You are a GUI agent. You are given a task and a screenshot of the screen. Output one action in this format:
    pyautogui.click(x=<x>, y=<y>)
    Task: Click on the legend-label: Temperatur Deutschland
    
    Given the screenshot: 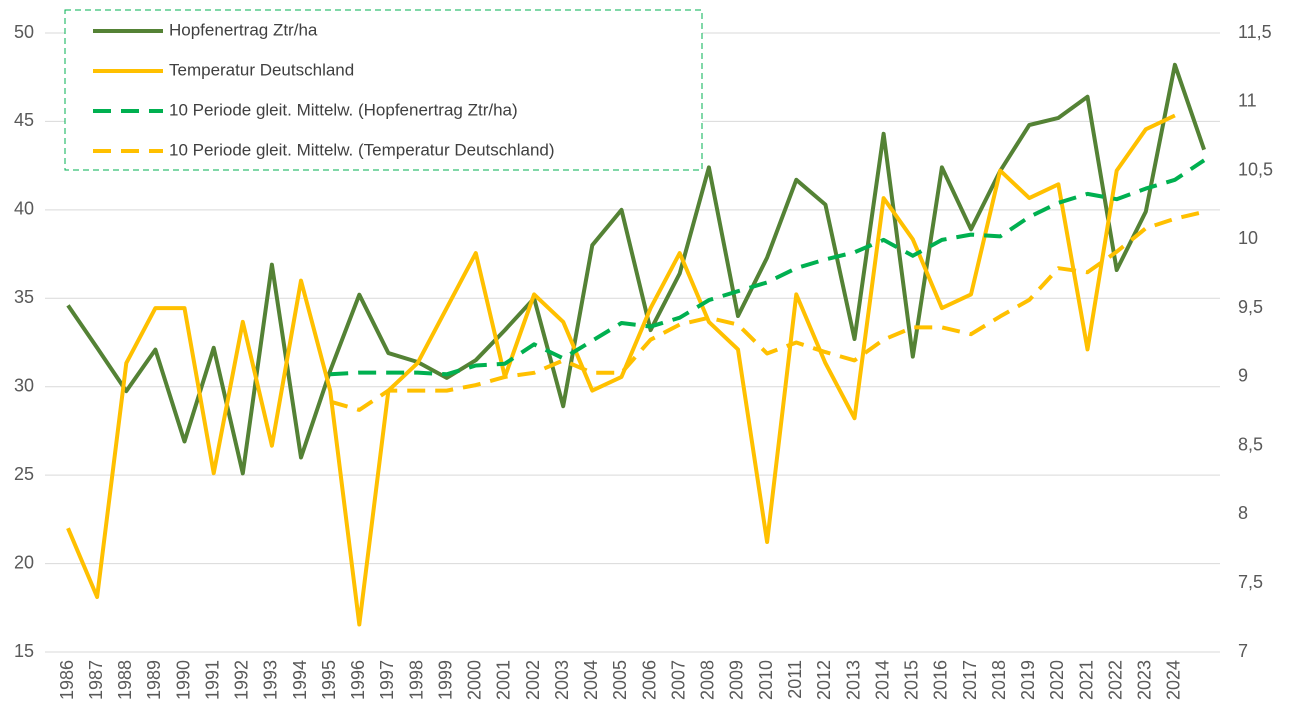 What is the action you would take?
    pyautogui.click(x=261, y=69)
    